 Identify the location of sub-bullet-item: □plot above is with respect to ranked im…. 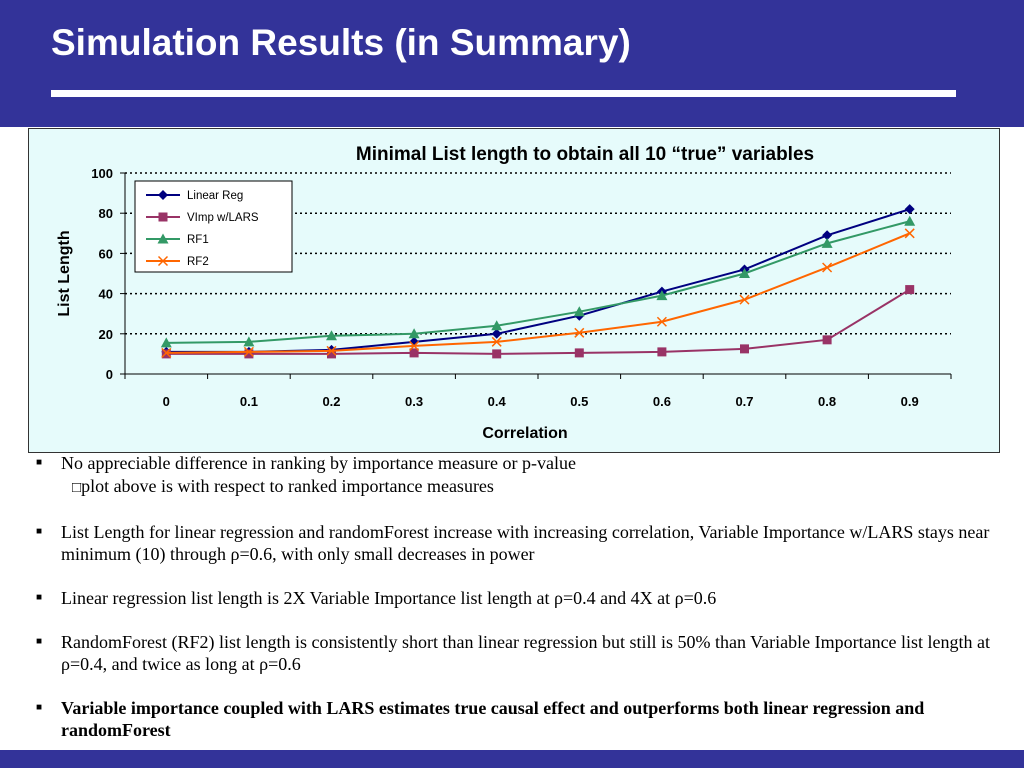
(516, 487).